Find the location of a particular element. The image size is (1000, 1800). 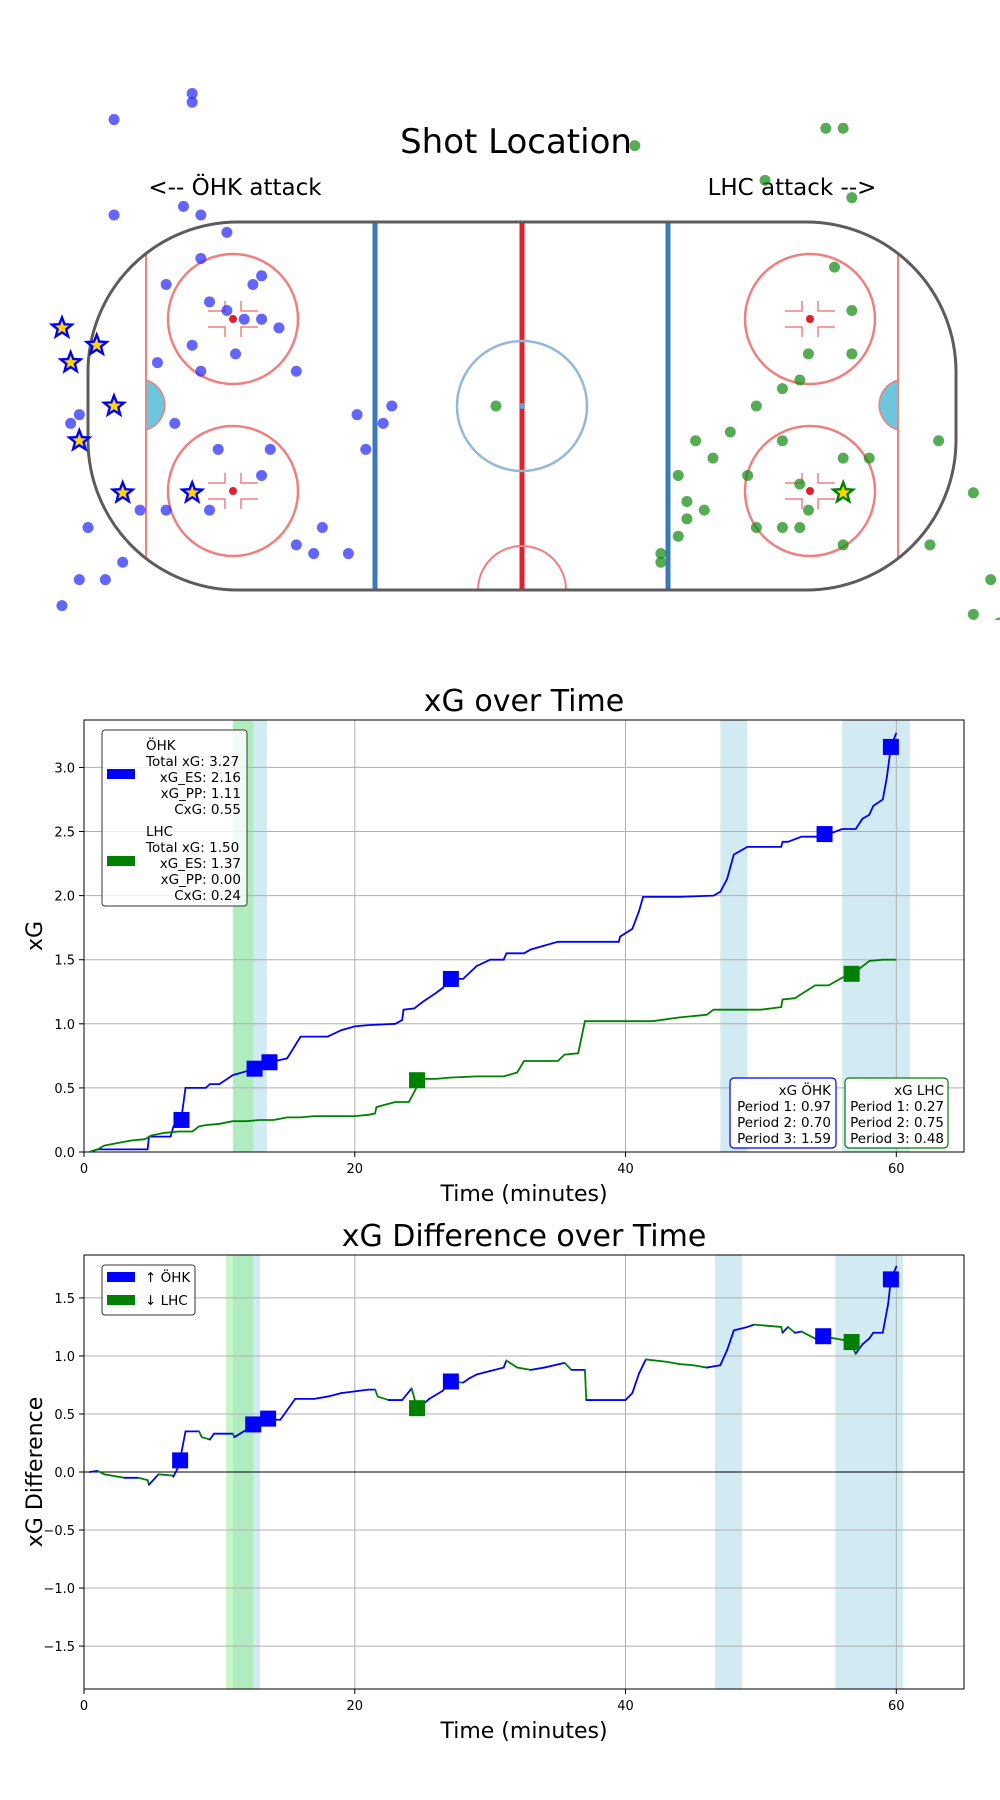

x-axis-label: Time (minutes) is located at coordinates (523, 1194).